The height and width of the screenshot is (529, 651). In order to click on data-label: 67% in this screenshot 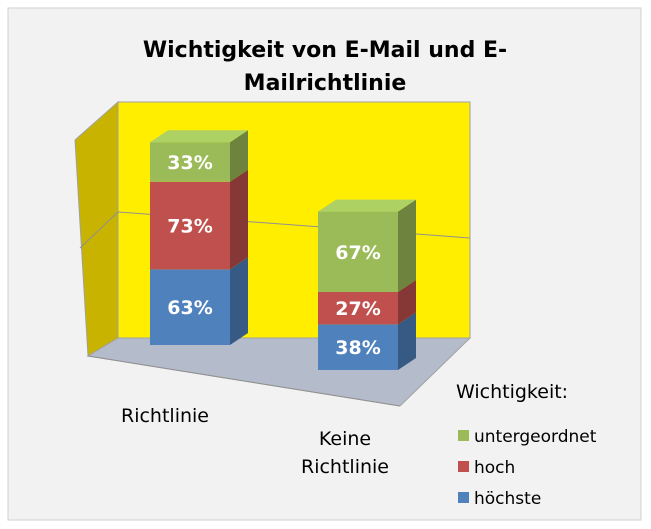, I will do `click(357, 253)`.